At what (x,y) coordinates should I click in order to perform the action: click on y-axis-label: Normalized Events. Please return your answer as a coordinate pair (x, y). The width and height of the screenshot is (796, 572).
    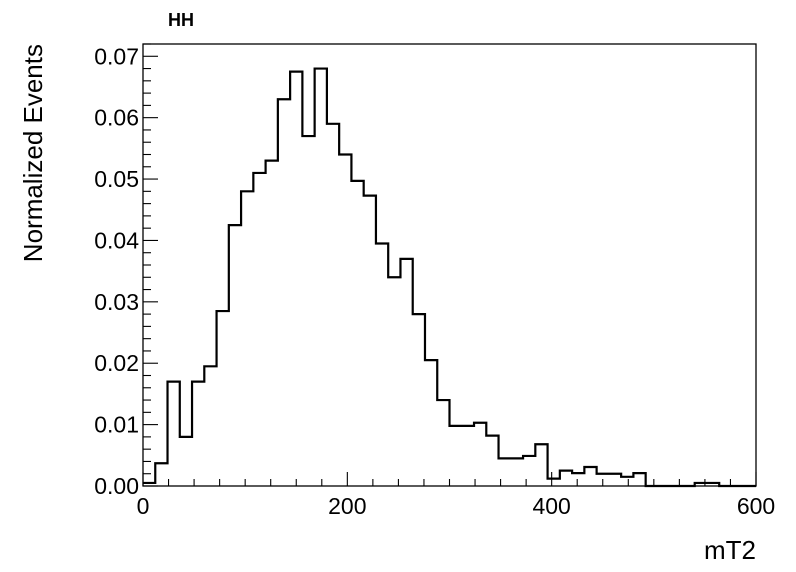
    Looking at the image, I should click on (33, 153).